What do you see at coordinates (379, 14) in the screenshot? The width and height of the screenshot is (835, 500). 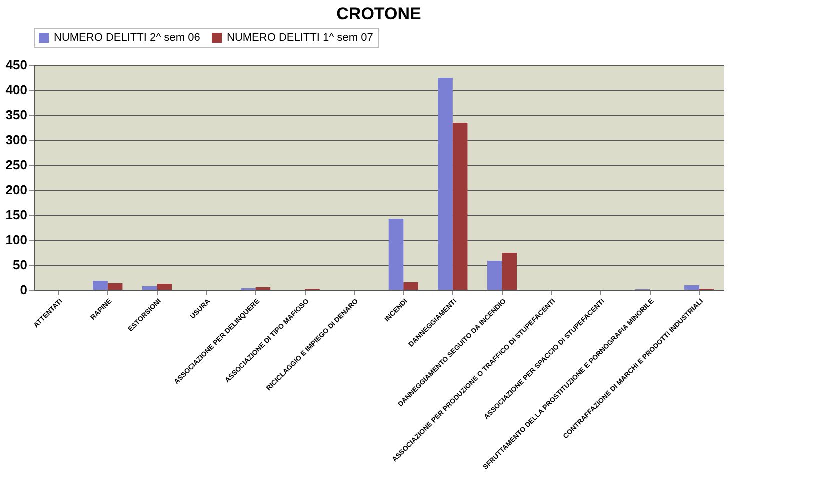 I see `chart-title: CROTONE` at bounding box center [379, 14].